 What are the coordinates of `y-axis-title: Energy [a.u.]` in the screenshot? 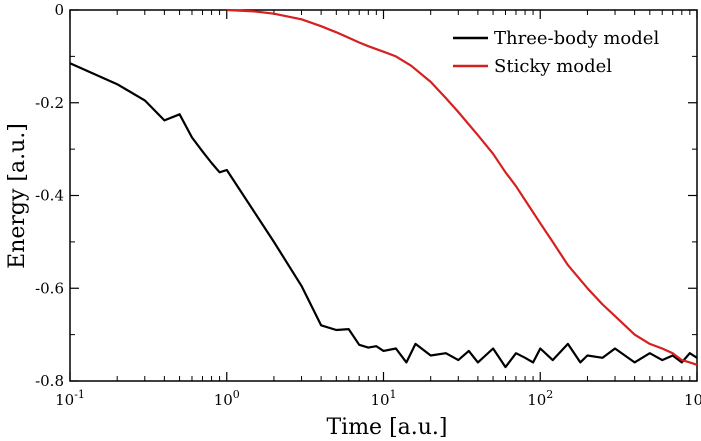 It's located at (17, 196).